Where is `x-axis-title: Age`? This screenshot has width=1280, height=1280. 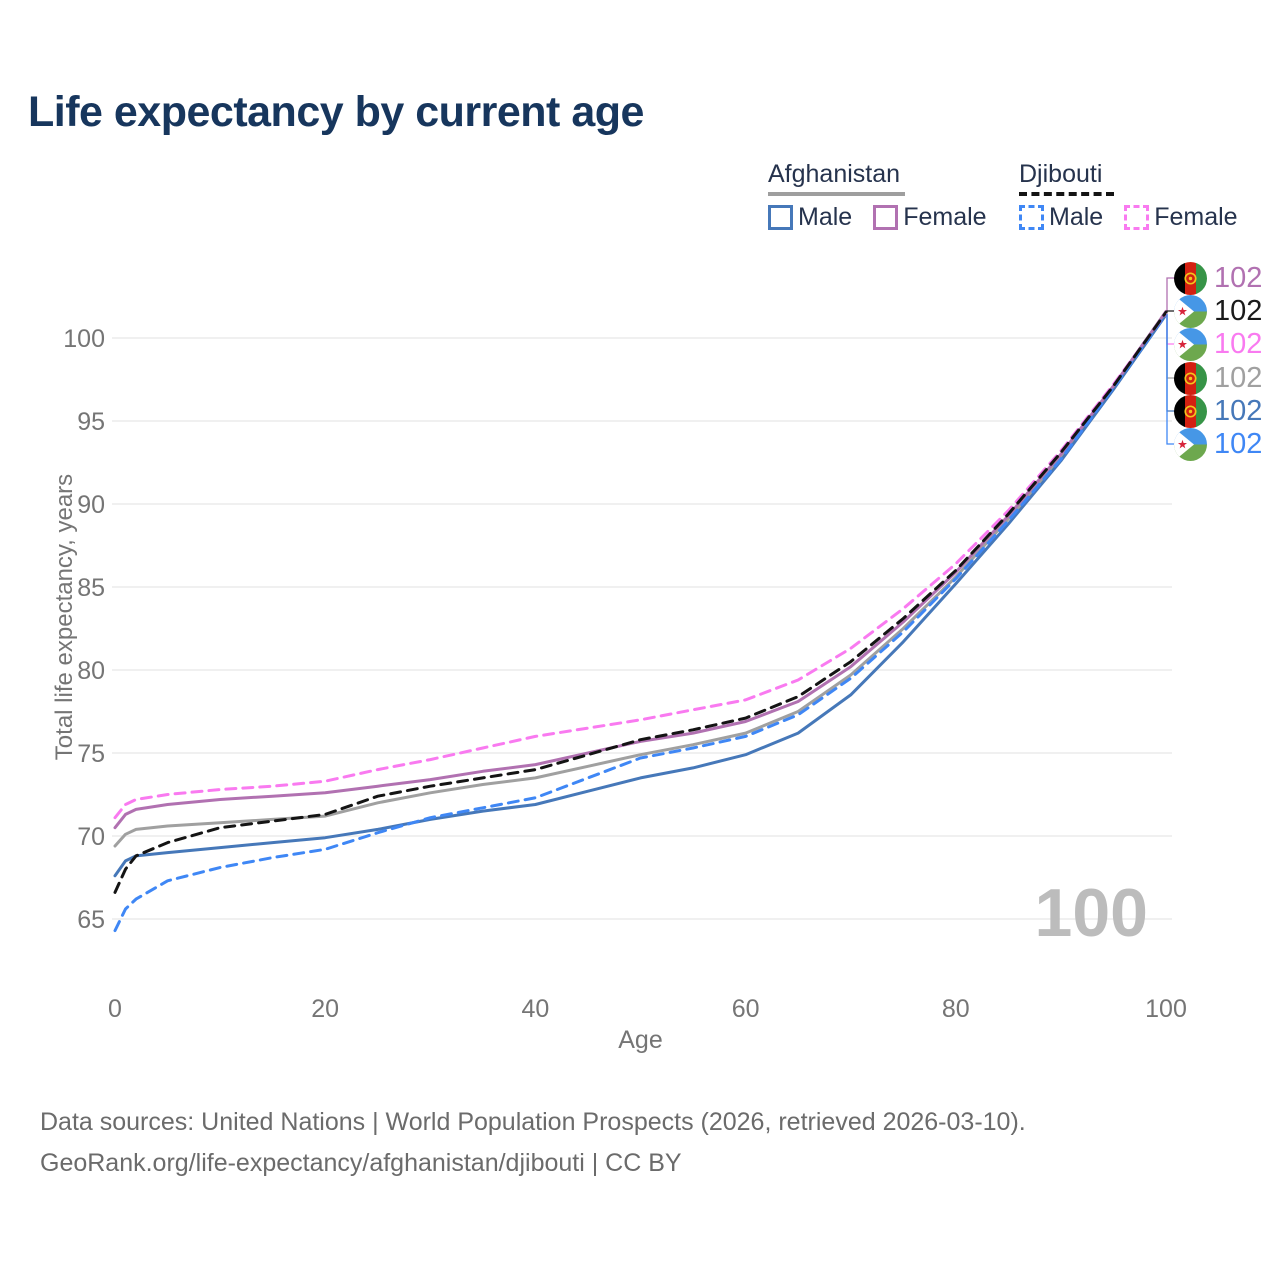 x-axis-title: Age is located at coordinates (640, 1040).